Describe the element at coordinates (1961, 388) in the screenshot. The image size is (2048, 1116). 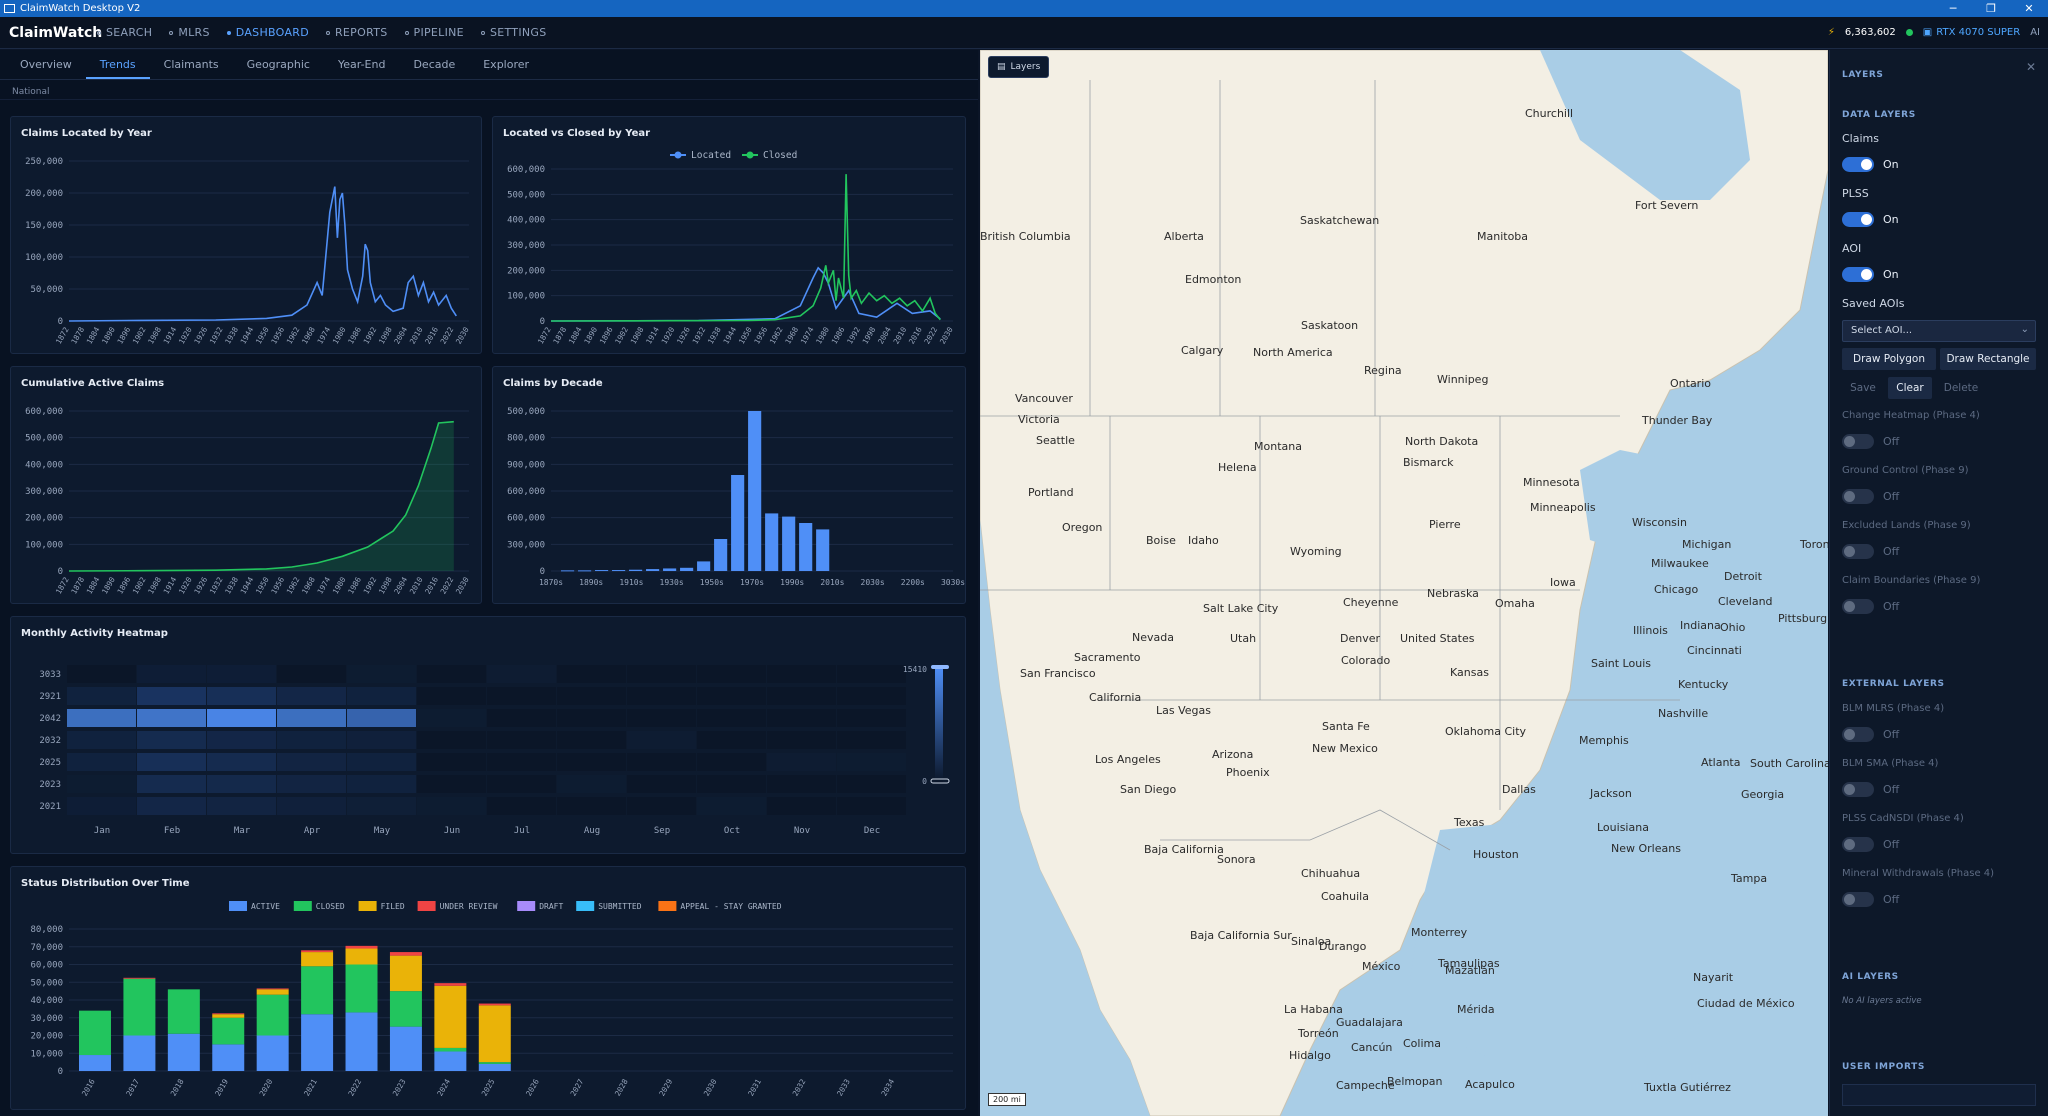
I see `delete-aoi-button: Delete` at that location.